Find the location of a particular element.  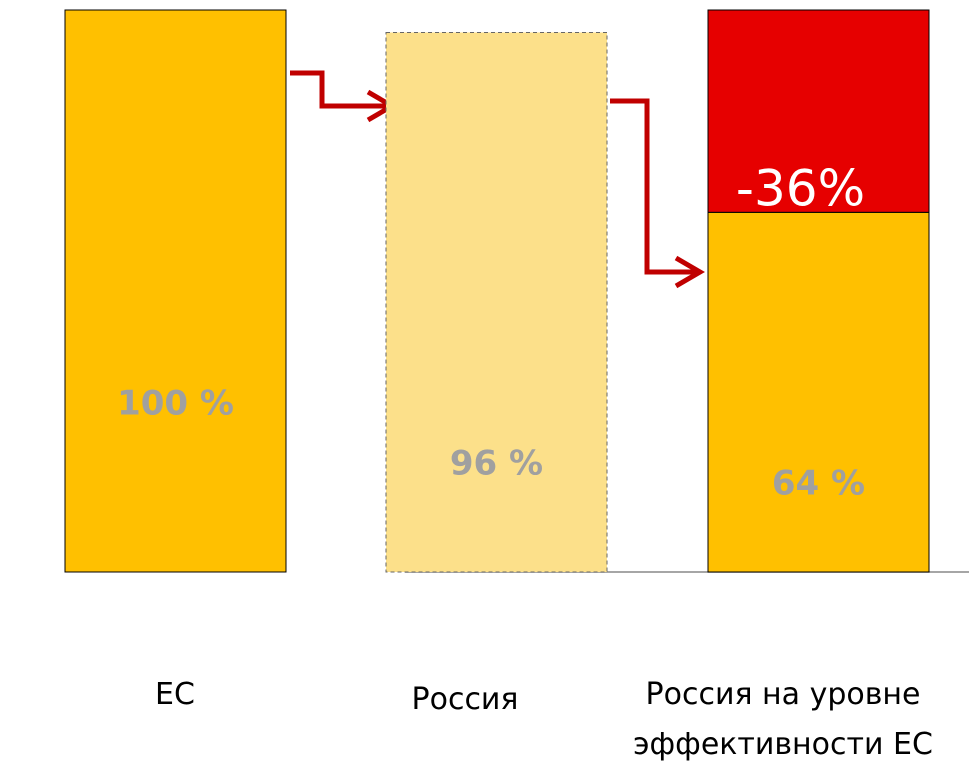

value-label: 96 % is located at coordinates (496, 464).